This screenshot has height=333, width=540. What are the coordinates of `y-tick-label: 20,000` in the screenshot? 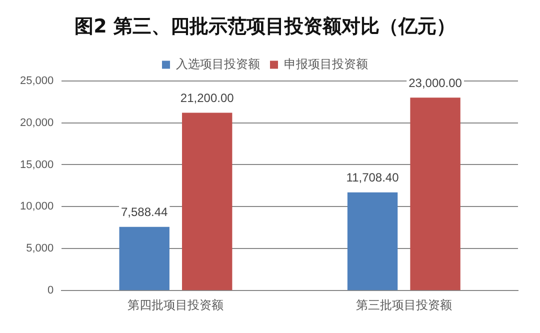 It's located at (37, 122).